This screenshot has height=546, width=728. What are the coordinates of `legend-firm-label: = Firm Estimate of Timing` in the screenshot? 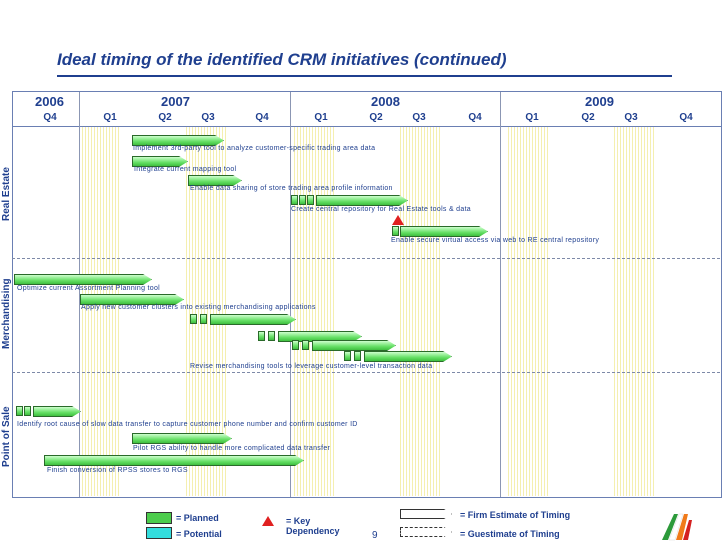 It's located at (515, 515).